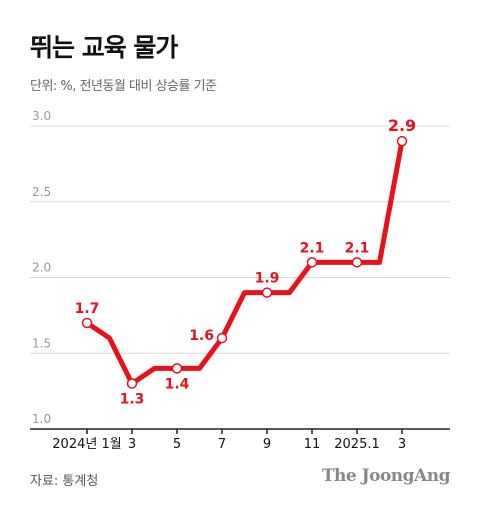 The height and width of the screenshot is (506, 480). Describe the element at coordinates (41, 343) in the screenshot. I see `y-tick-label: 1.5` at that location.